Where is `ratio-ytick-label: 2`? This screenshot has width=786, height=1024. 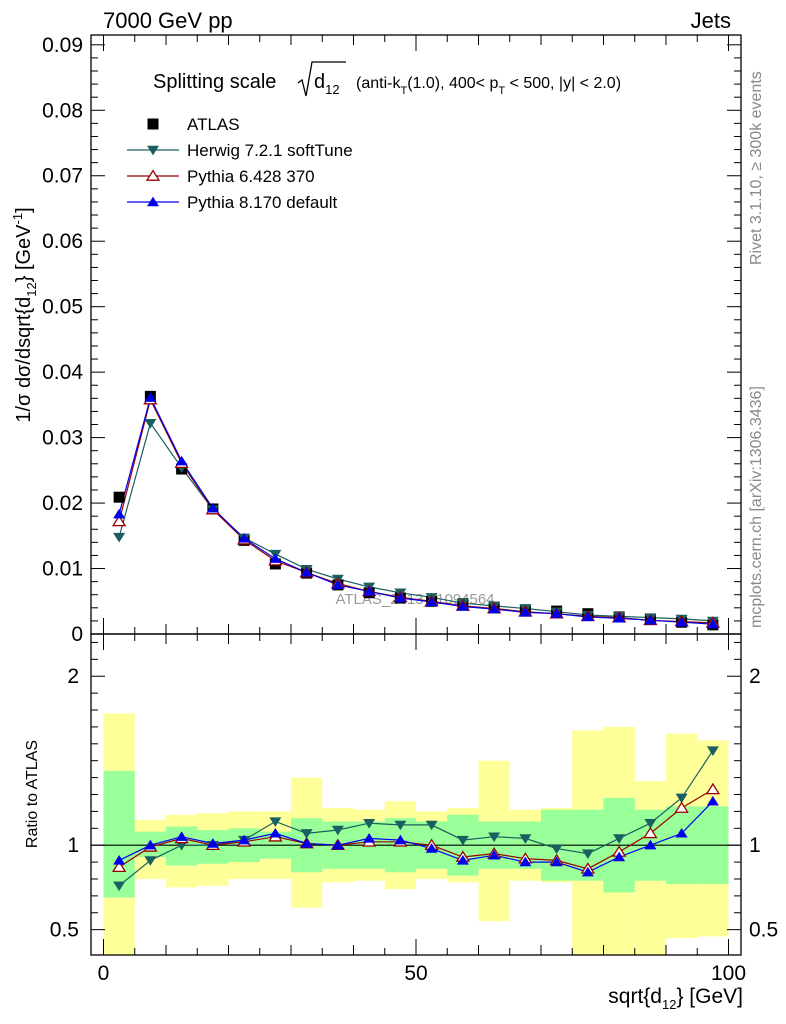 ratio-ytick-label: 2 is located at coordinates (73, 676).